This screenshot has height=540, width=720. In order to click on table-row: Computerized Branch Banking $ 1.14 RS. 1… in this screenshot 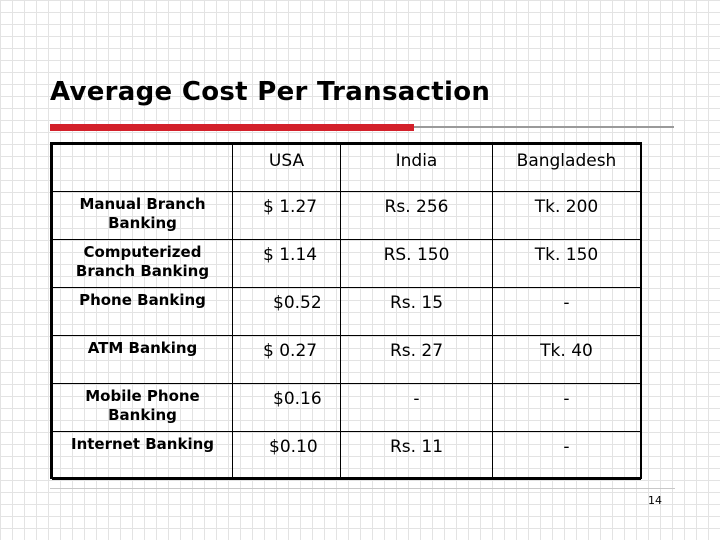, I will do `click(346, 263)`.